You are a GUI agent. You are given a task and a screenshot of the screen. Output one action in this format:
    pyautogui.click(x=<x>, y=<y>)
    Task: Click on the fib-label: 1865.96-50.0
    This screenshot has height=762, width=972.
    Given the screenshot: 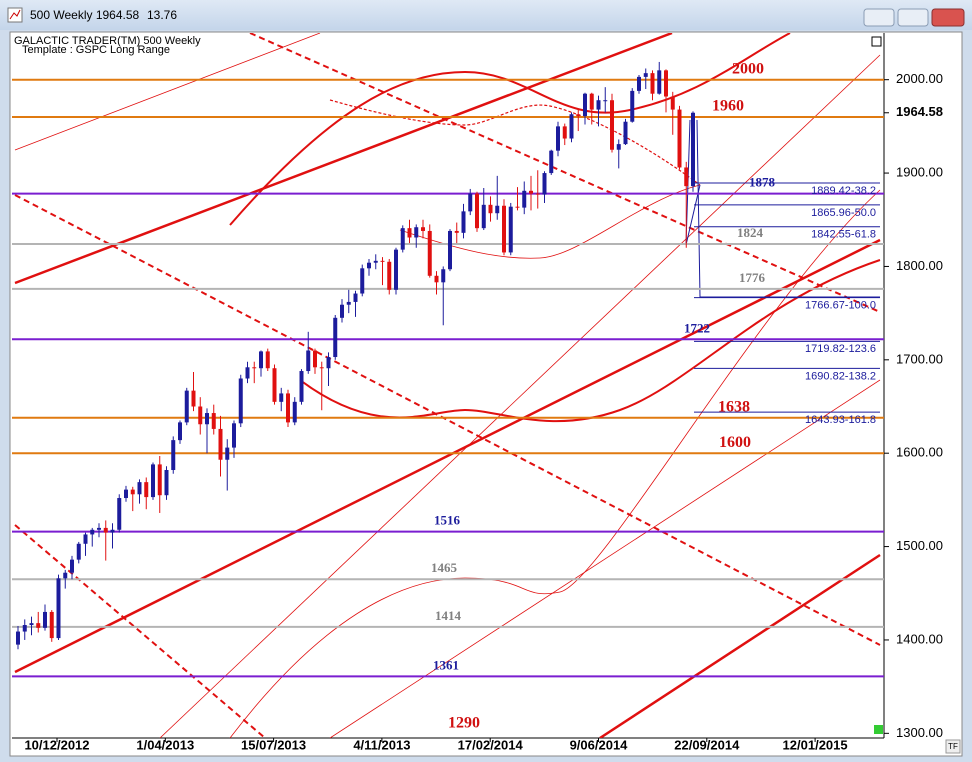 What is the action you would take?
    pyautogui.click(x=843, y=213)
    